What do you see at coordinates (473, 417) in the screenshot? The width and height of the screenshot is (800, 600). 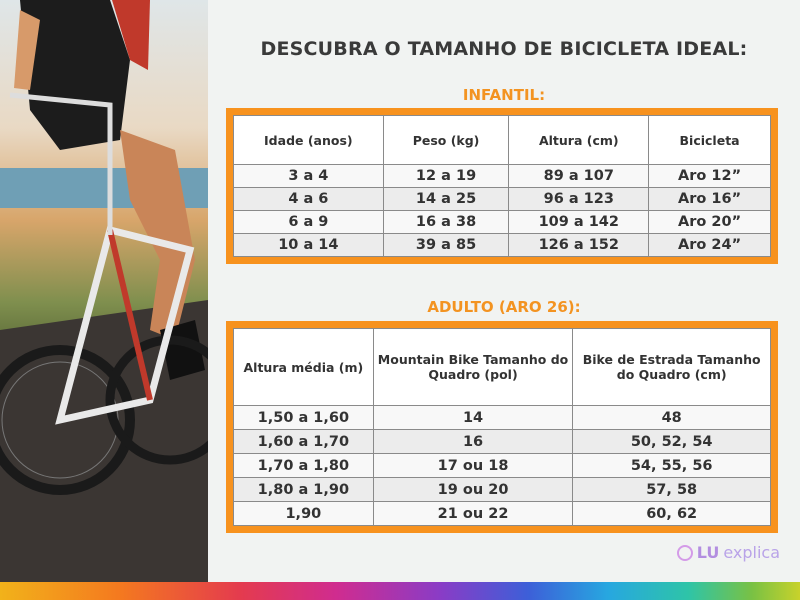 I see `table-cell: 14` at bounding box center [473, 417].